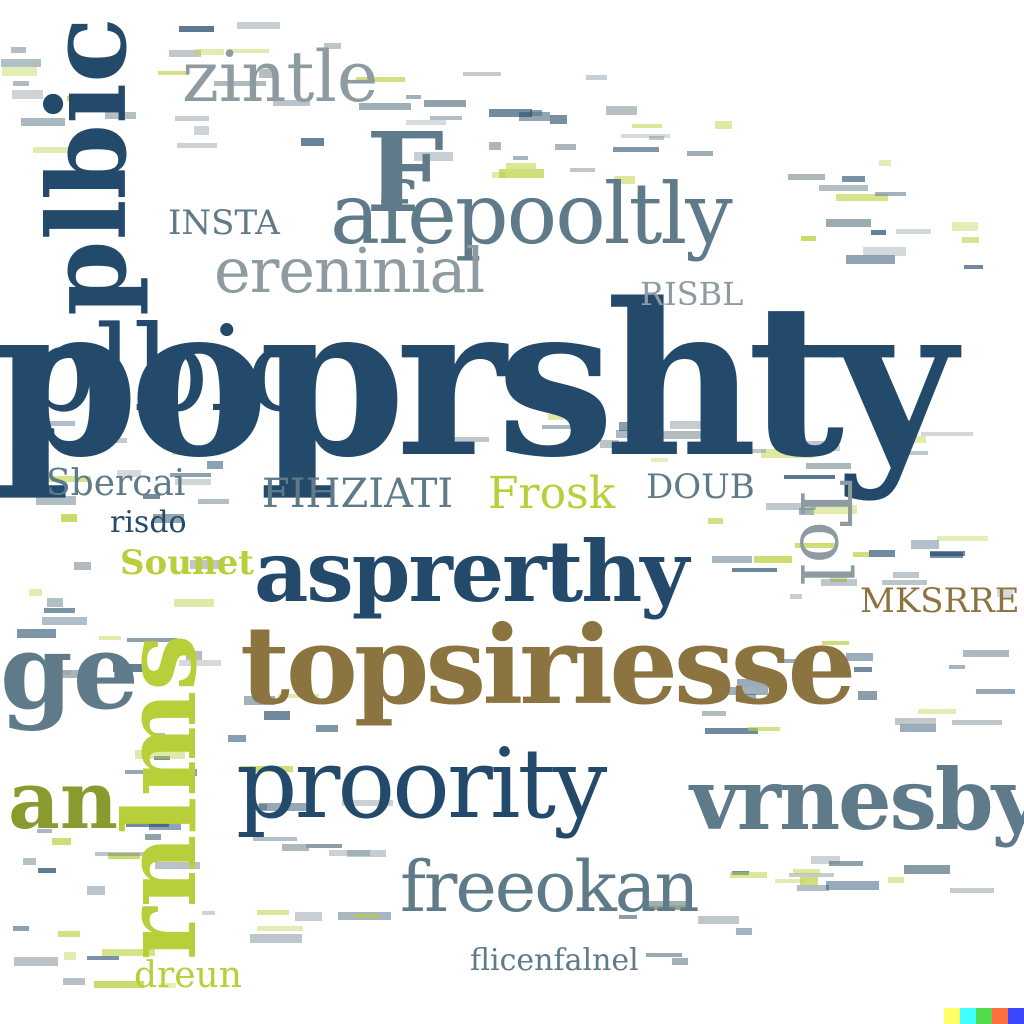  I want to click on word-zintle: zintle, so click(280, 77).